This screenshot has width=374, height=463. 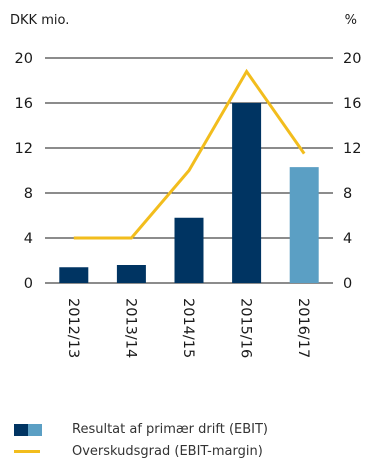 What do you see at coordinates (24, 104) in the screenshot?
I see `y-tick-label-left: 16` at bounding box center [24, 104].